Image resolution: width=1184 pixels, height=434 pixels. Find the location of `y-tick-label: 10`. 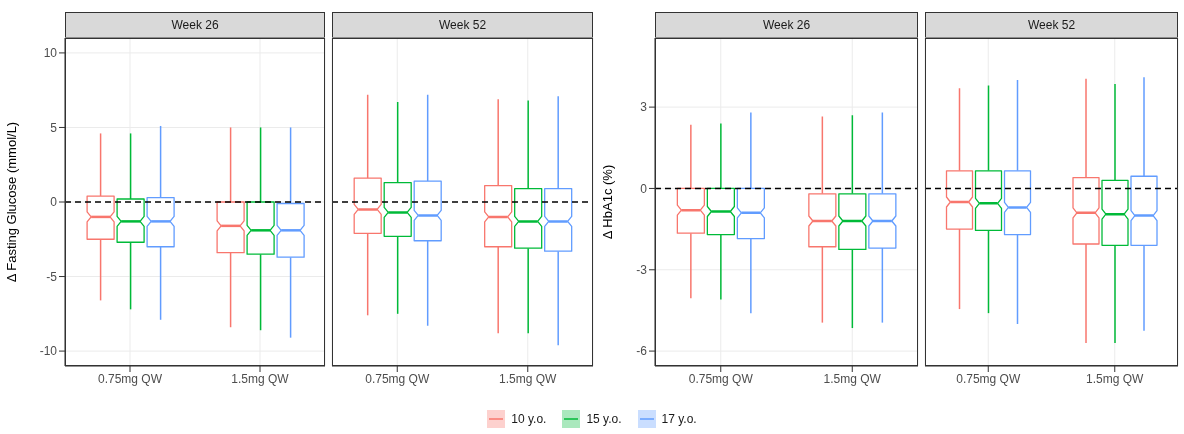

y-tick-label: 10 is located at coordinates (50, 53).